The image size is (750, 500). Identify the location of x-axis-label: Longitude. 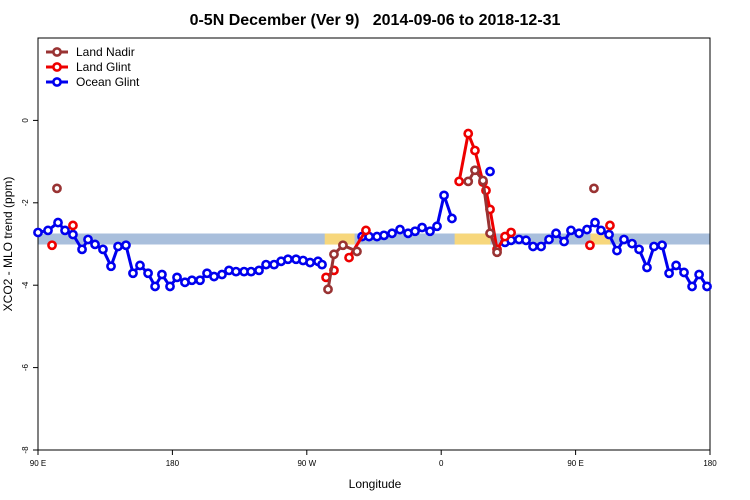
(375, 484).